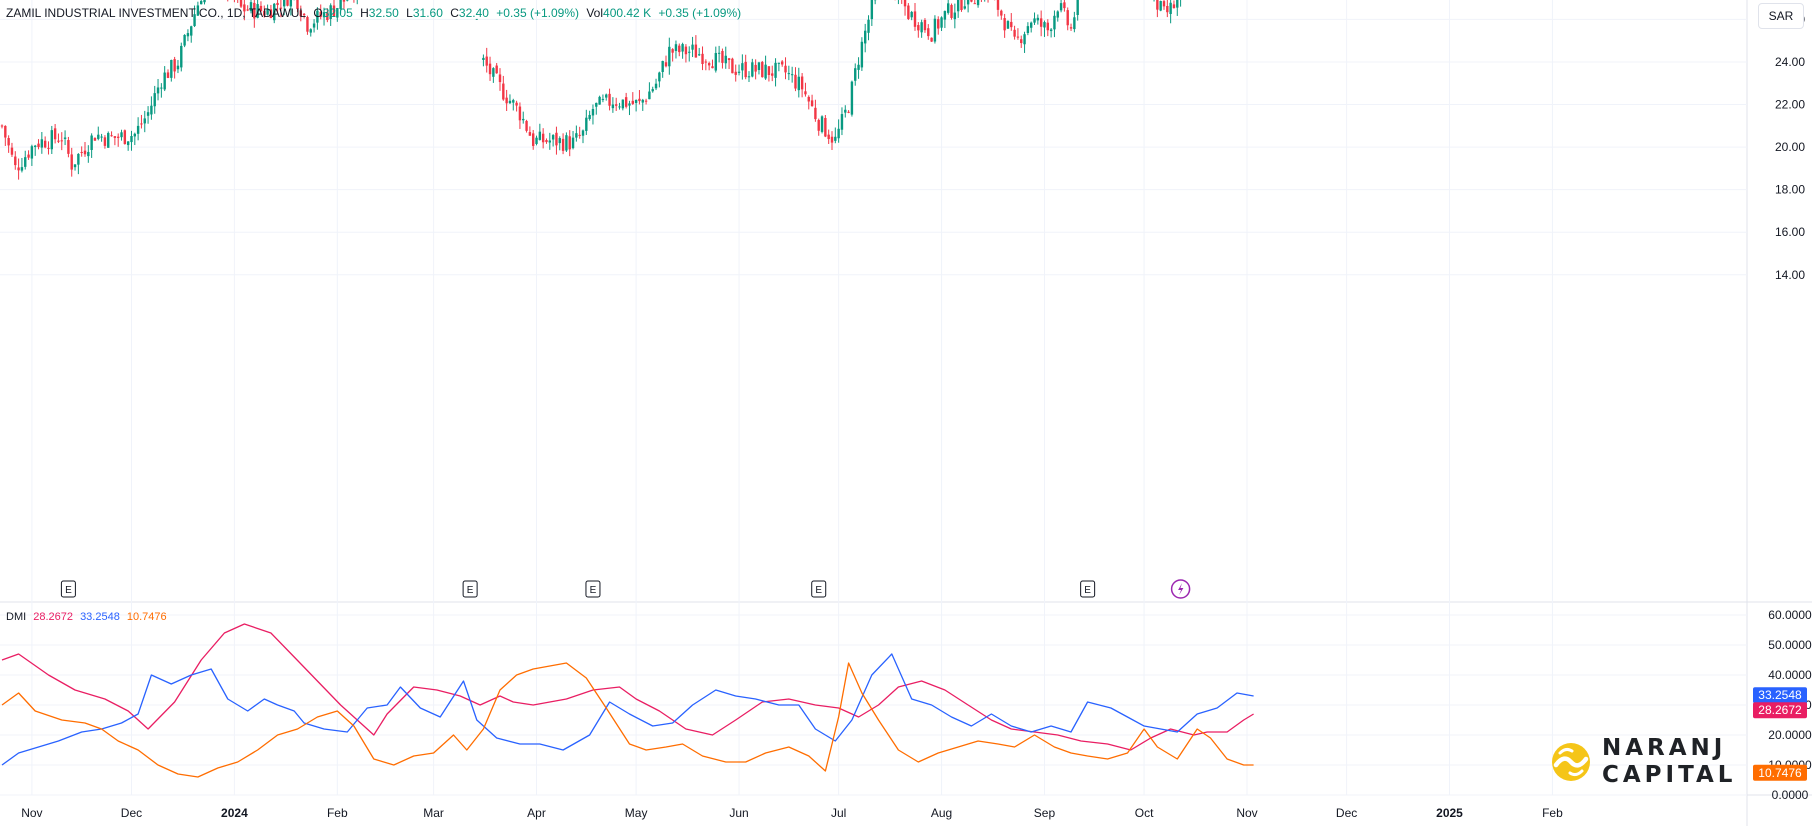  What do you see at coordinates (100, 617) in the screenshot?
I see `dmi-plus-di-value: 33.2548` at bounding box center [100, 617].